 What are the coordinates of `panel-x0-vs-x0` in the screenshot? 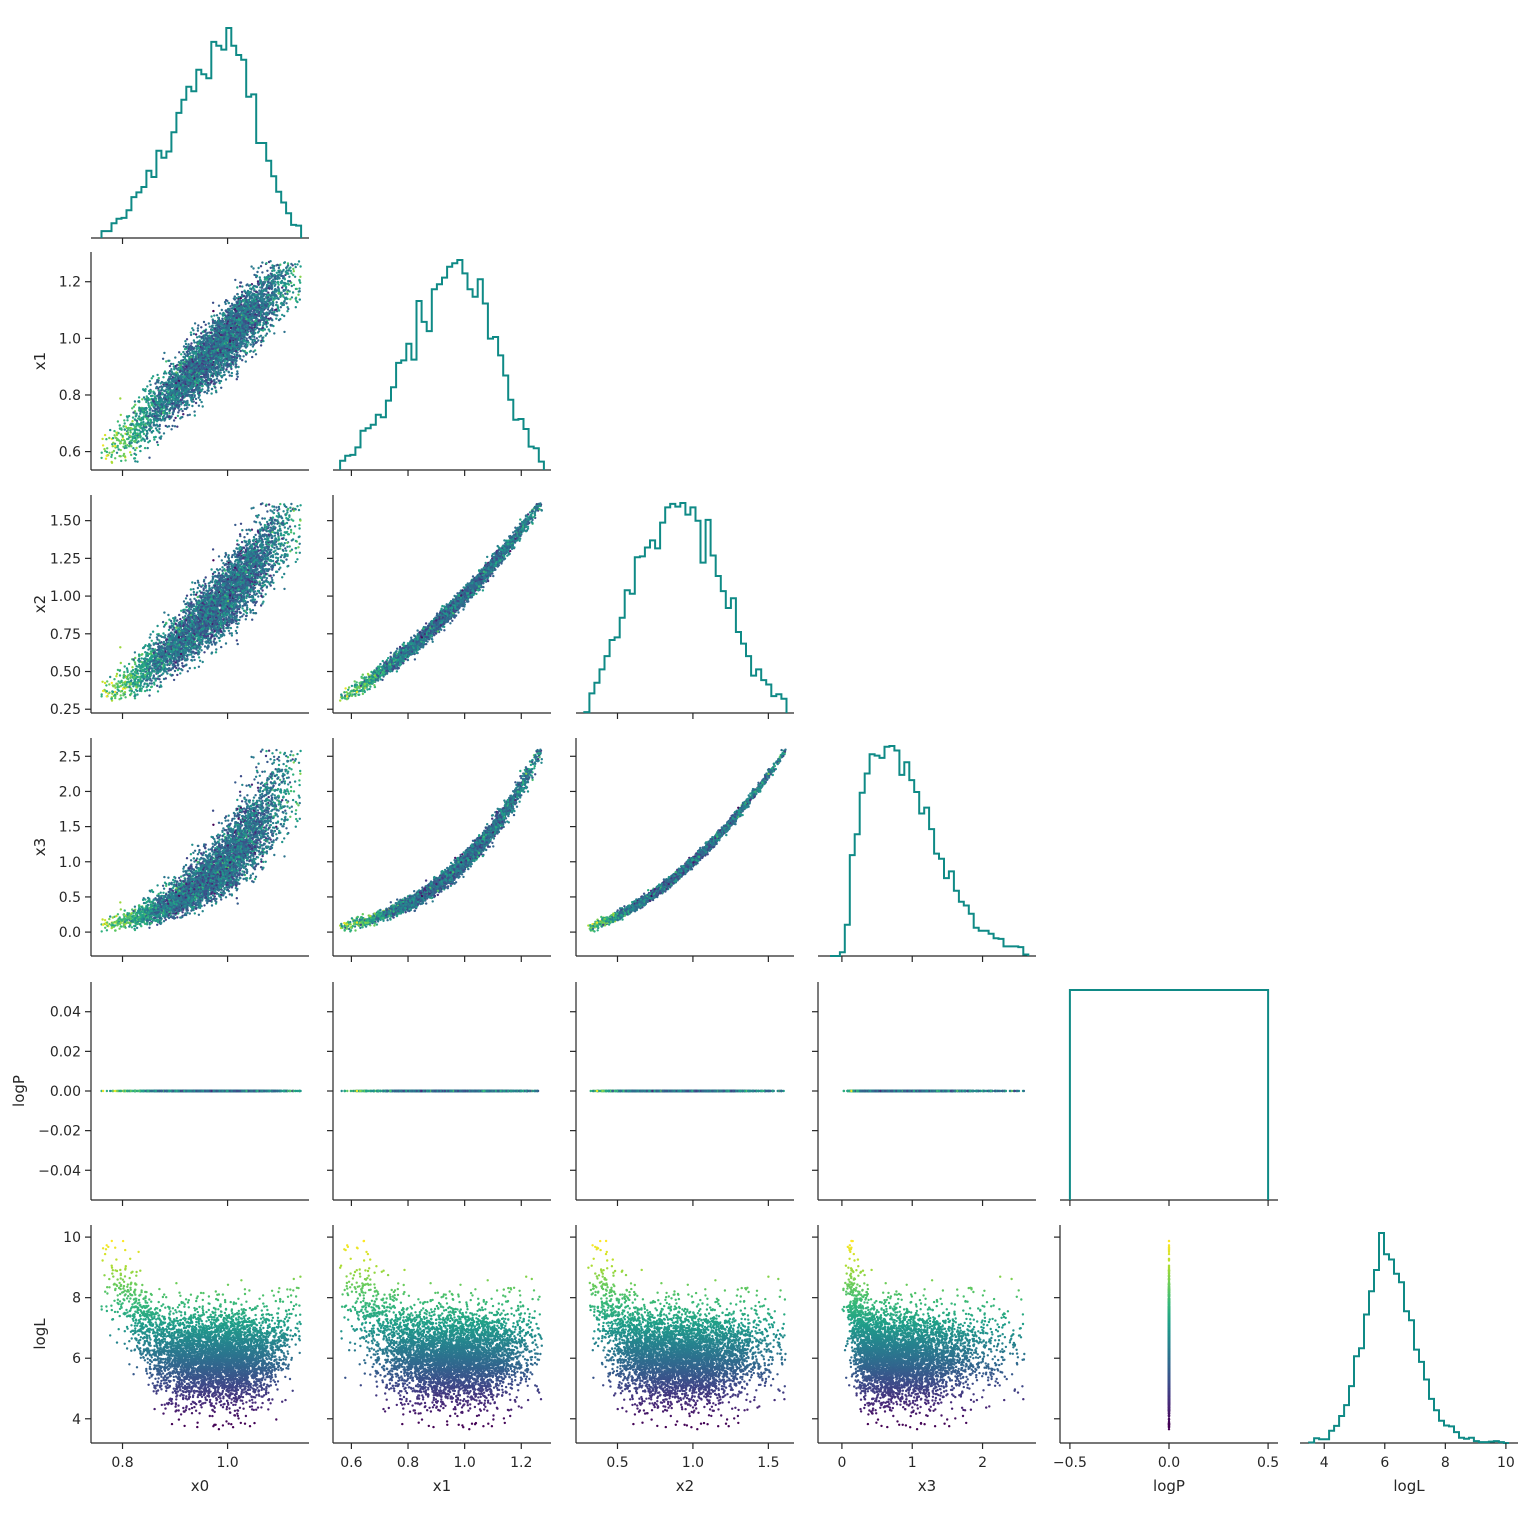 It's located at (200, 136).